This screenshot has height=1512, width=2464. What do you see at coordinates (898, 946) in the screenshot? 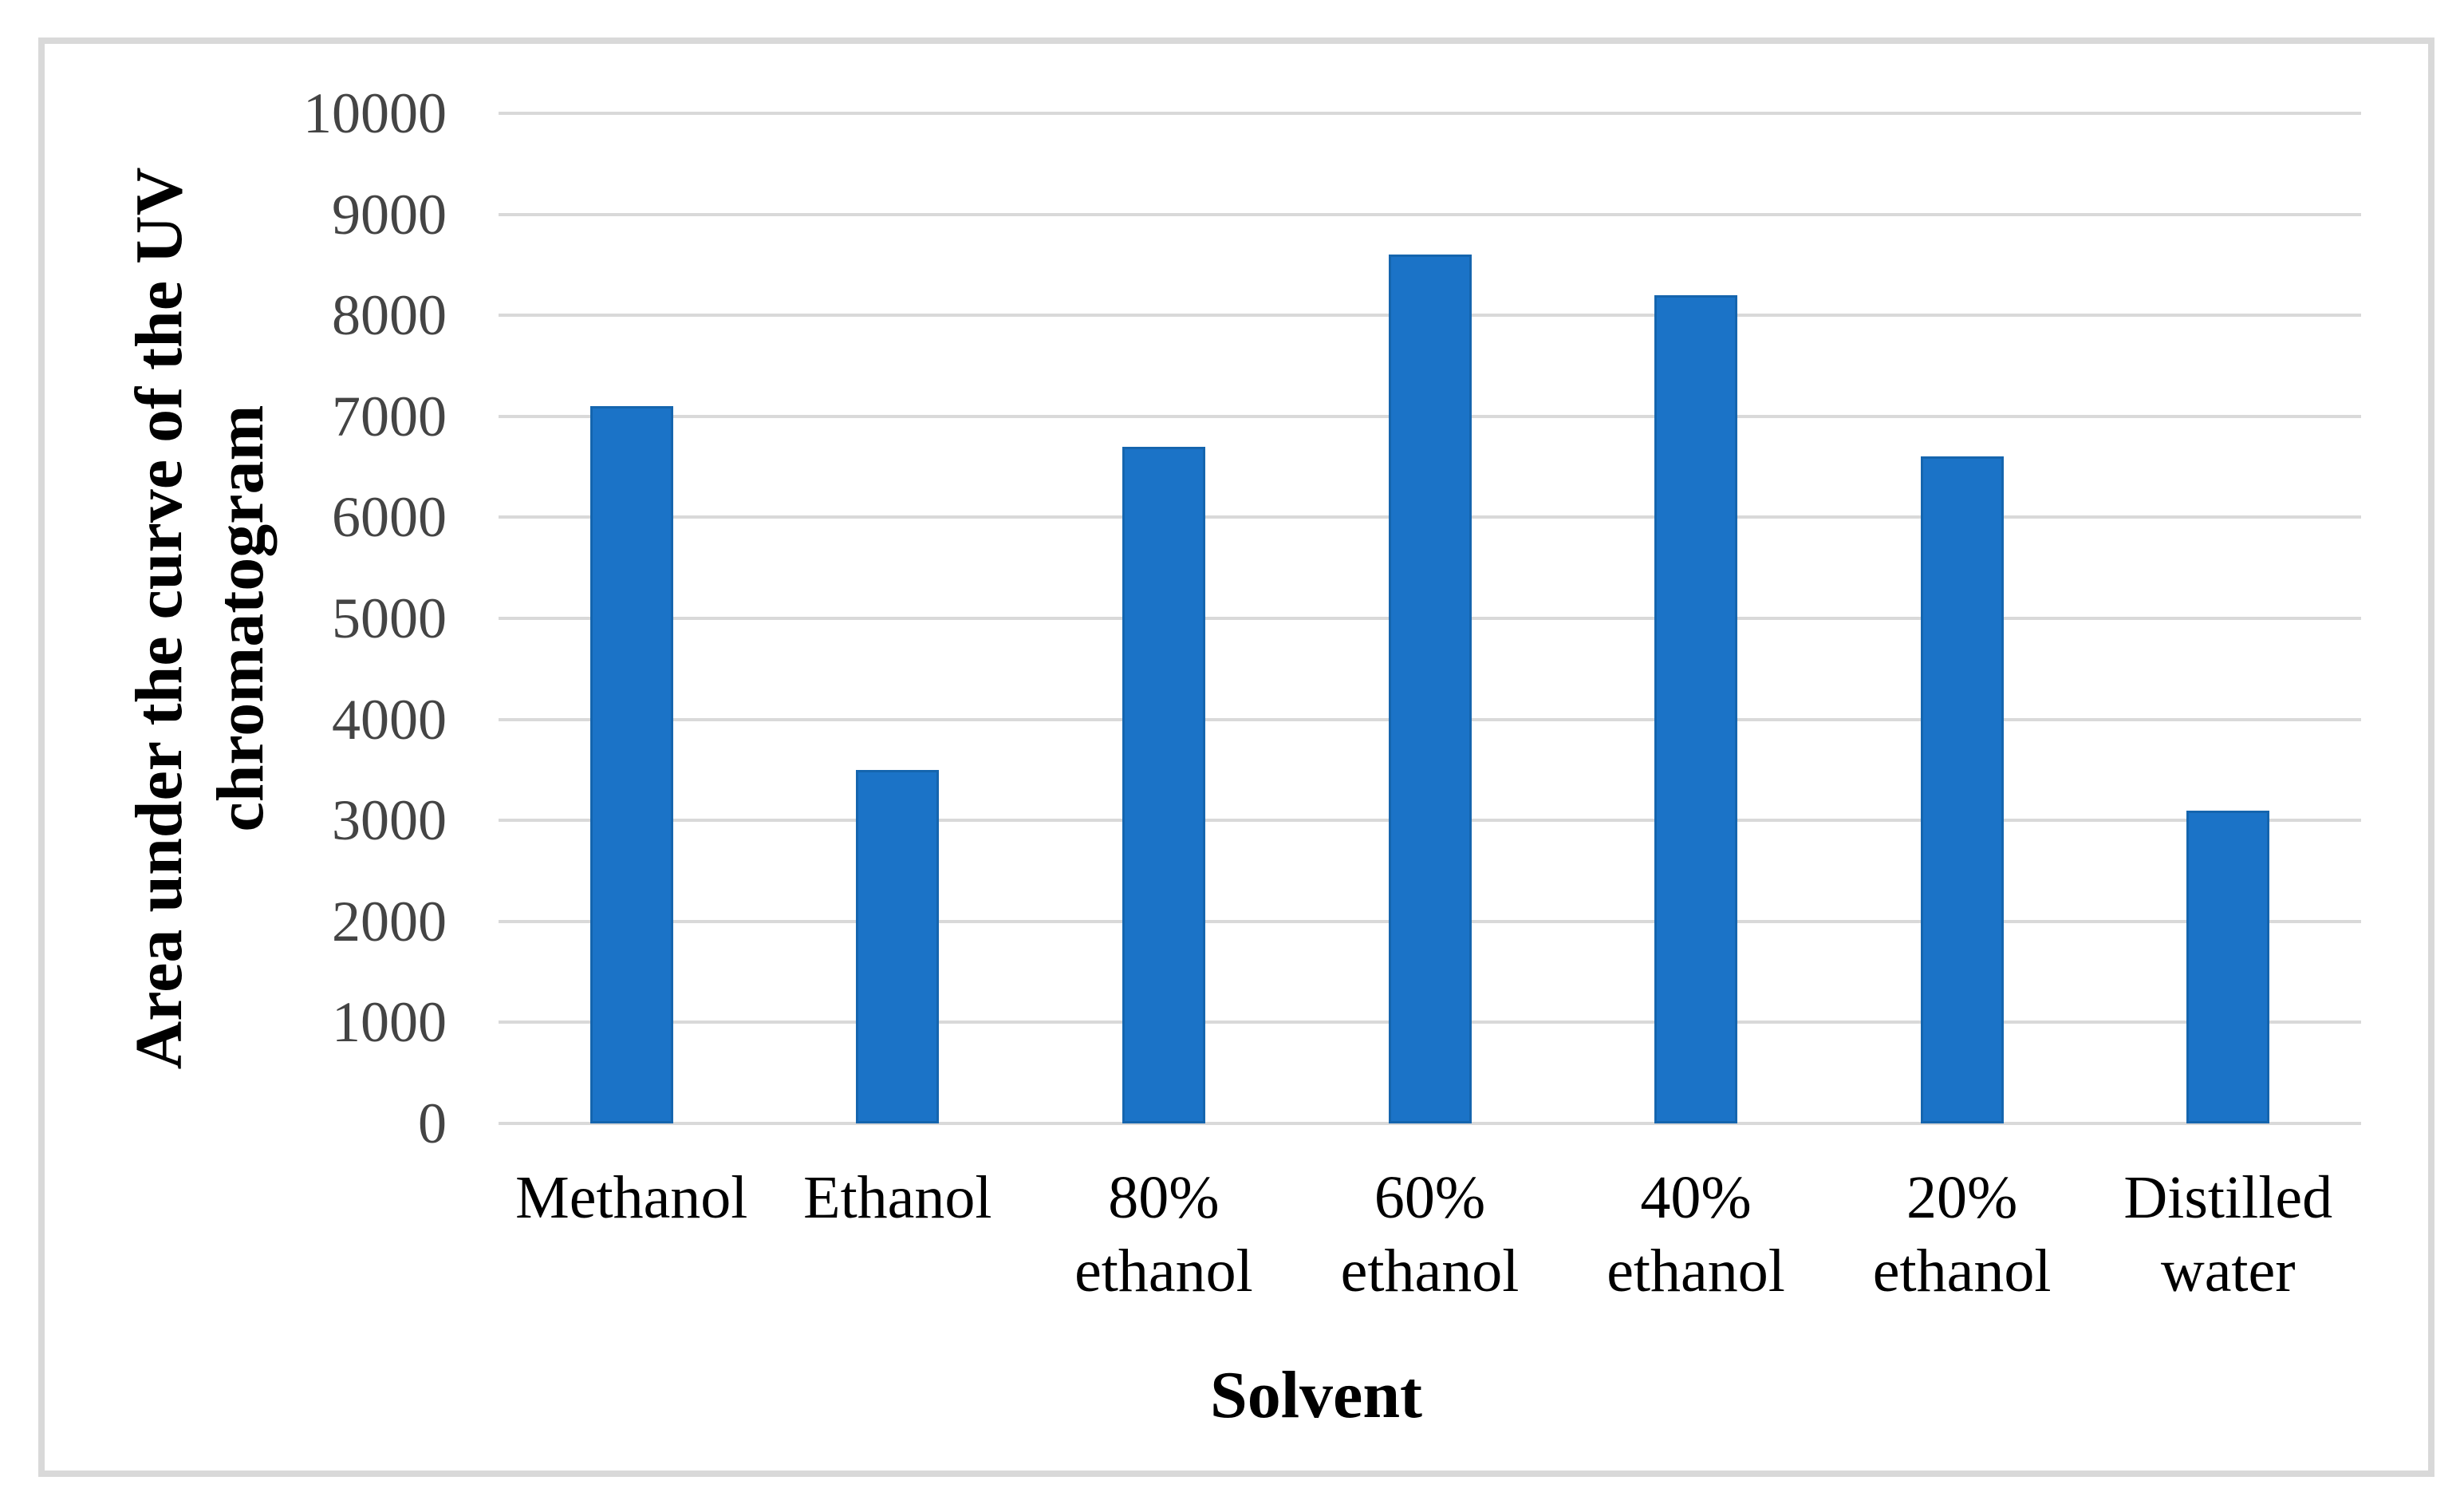
I see `bar-ethanol` at bounding box center [898, 946].